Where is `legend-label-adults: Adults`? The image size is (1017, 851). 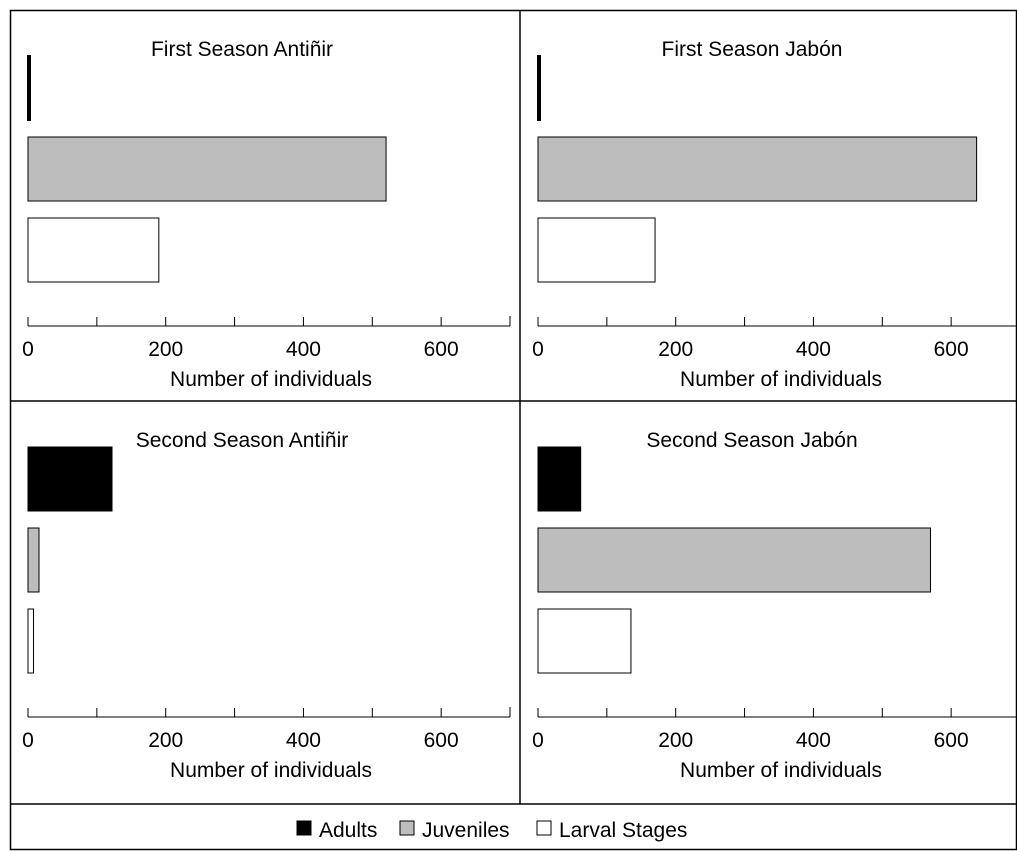 legend-label-adults: Adults is located at coordinates (348, 830).